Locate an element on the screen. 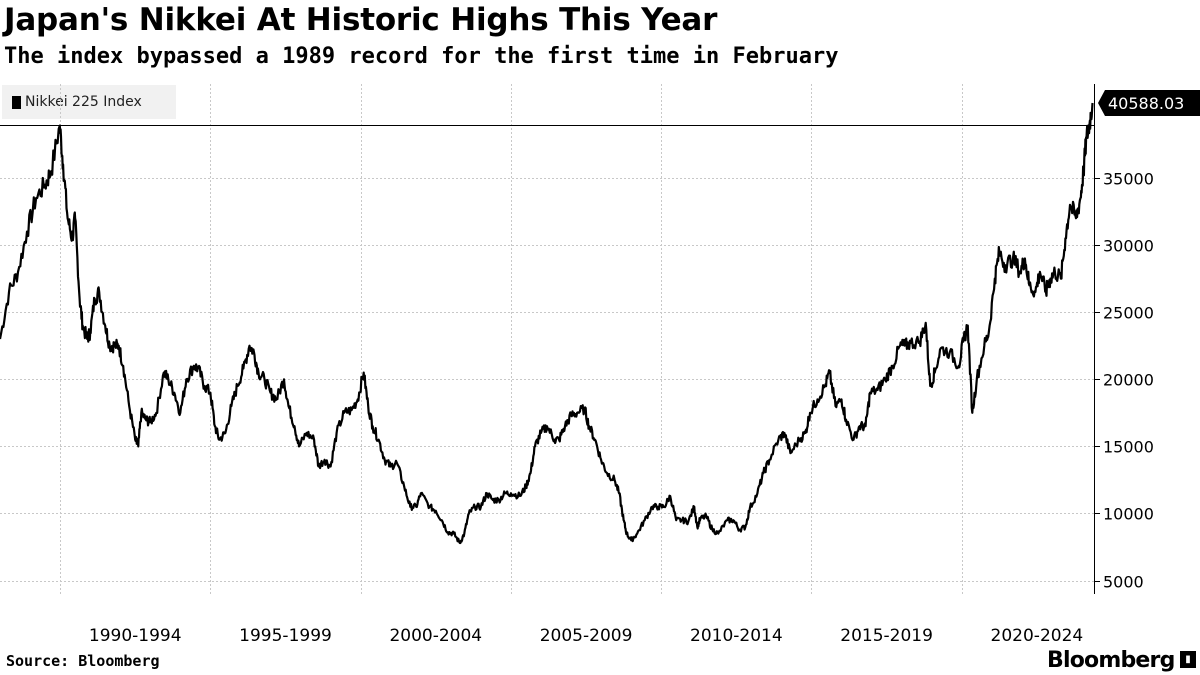  x-tick-label: 2015-2019 is located at coordinates (886, 636).